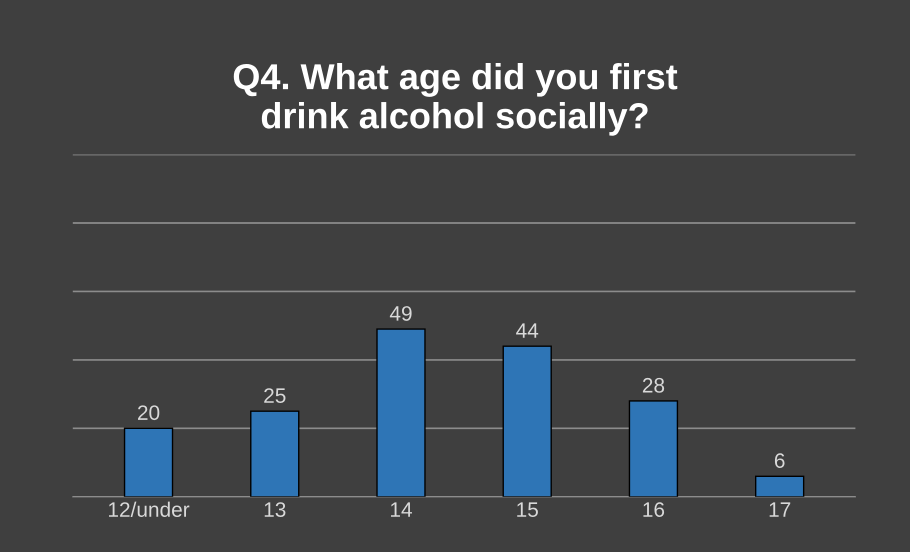 The image size is (910, 552). I want to click on chart-title: Q4. What age did you first drink alcohol socially?, so click(456, 99).